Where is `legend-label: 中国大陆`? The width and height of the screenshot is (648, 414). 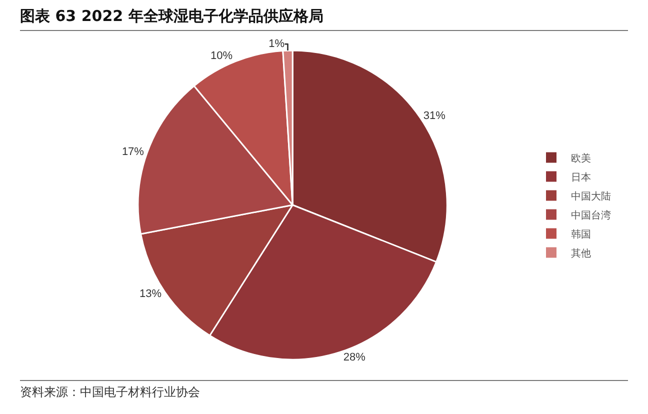
legend-label: 中国大陆 is located at coordinates (591, 196).